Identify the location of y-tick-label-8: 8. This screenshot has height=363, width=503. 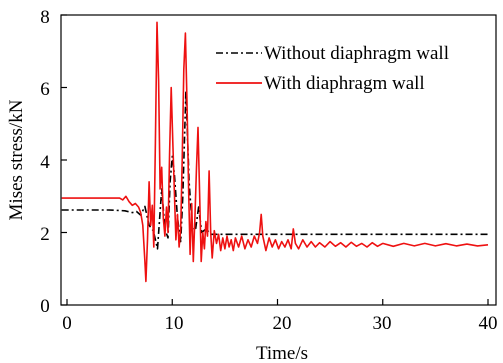
(45, 17).